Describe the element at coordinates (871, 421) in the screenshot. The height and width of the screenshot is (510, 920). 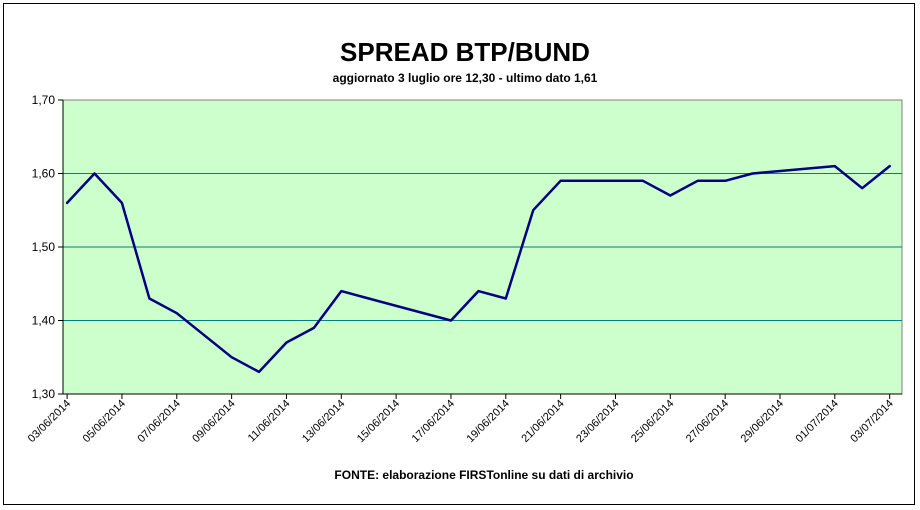
I see `x-tick-label: 03/07/2014` at that location.